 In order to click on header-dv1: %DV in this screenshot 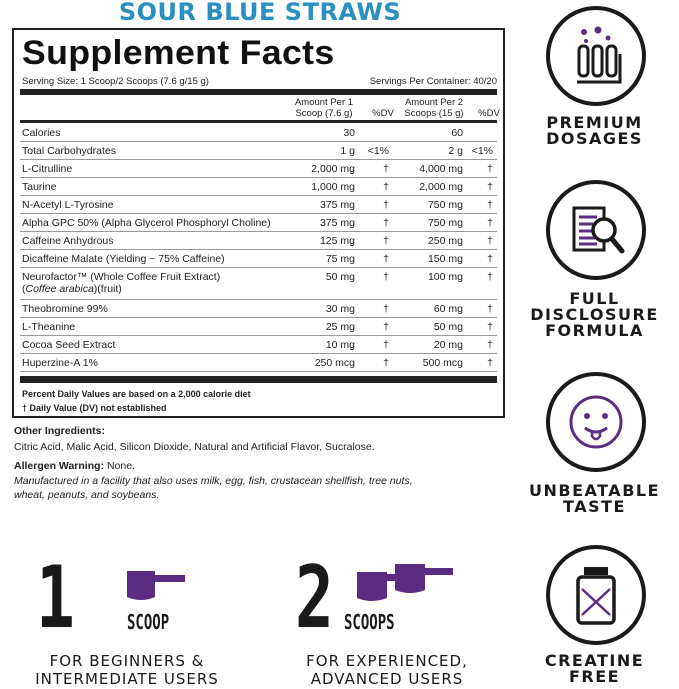, I will do `click(383, 113)`.